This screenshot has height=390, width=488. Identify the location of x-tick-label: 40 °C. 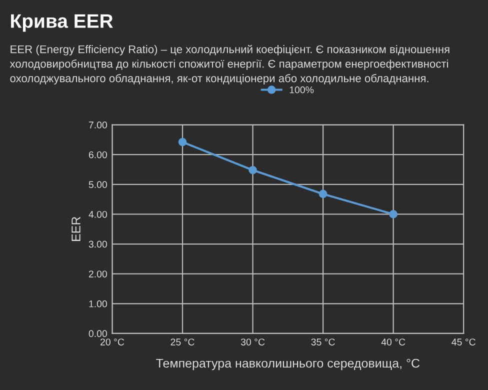
(393, 342).